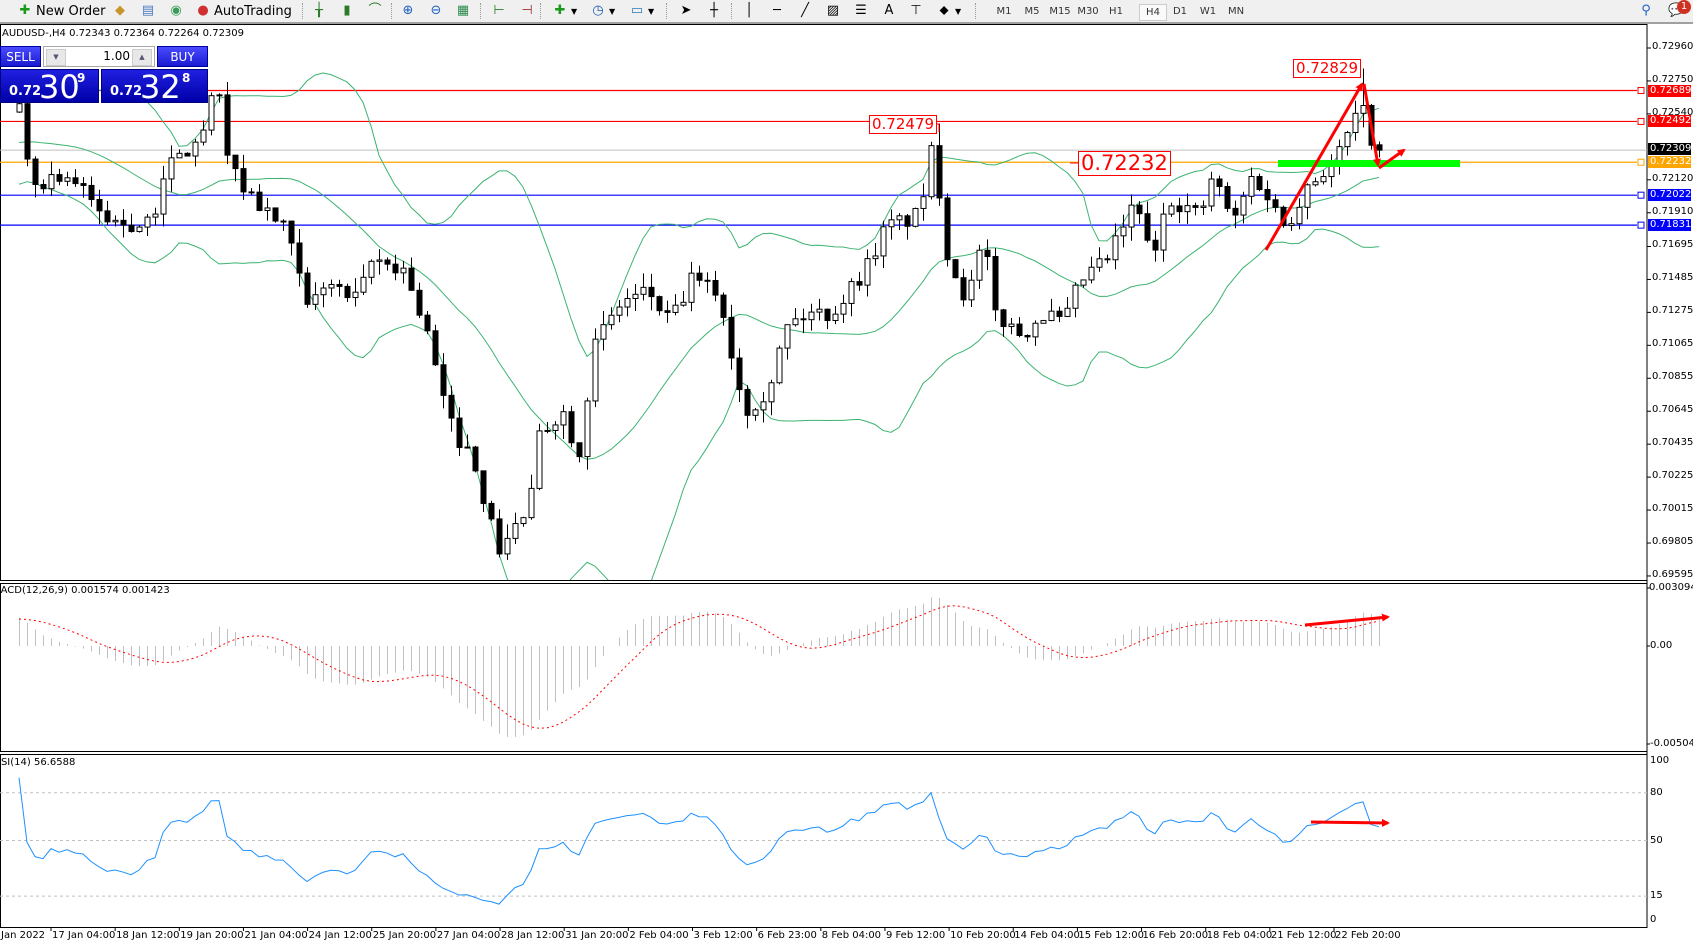  Describe the element at coordinates (404, 935) in the screenshot. I see `time-tick-label: 25 Jan 20:00` at that location.